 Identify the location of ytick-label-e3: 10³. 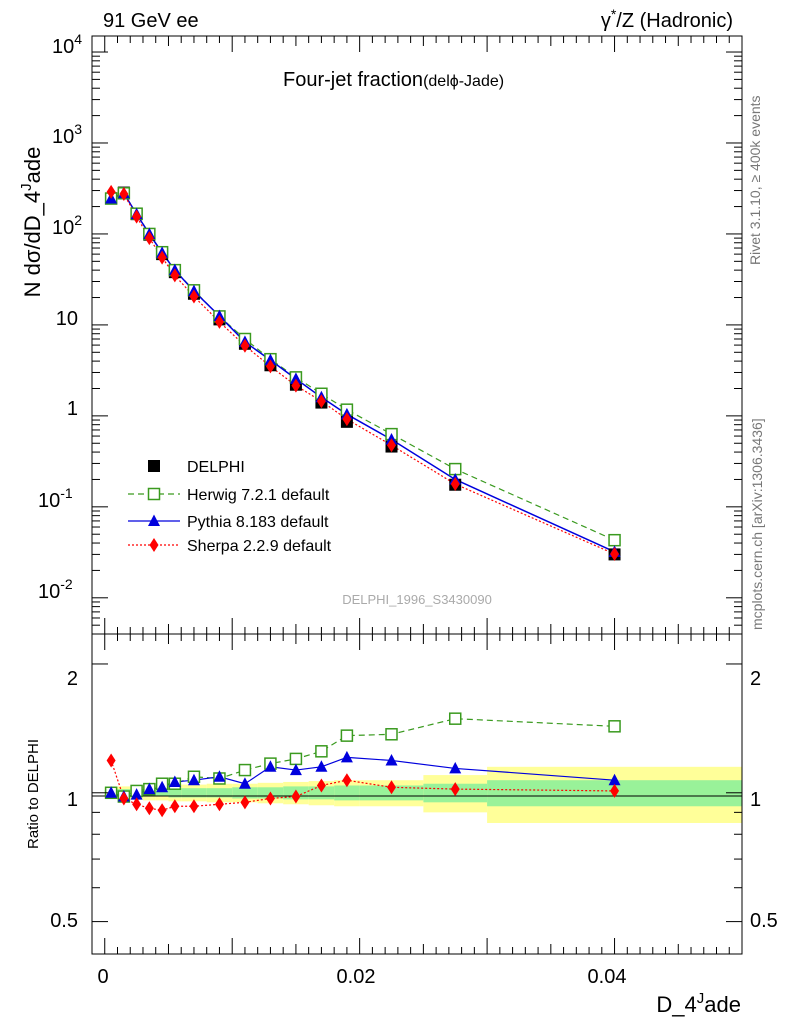
(67, 134).